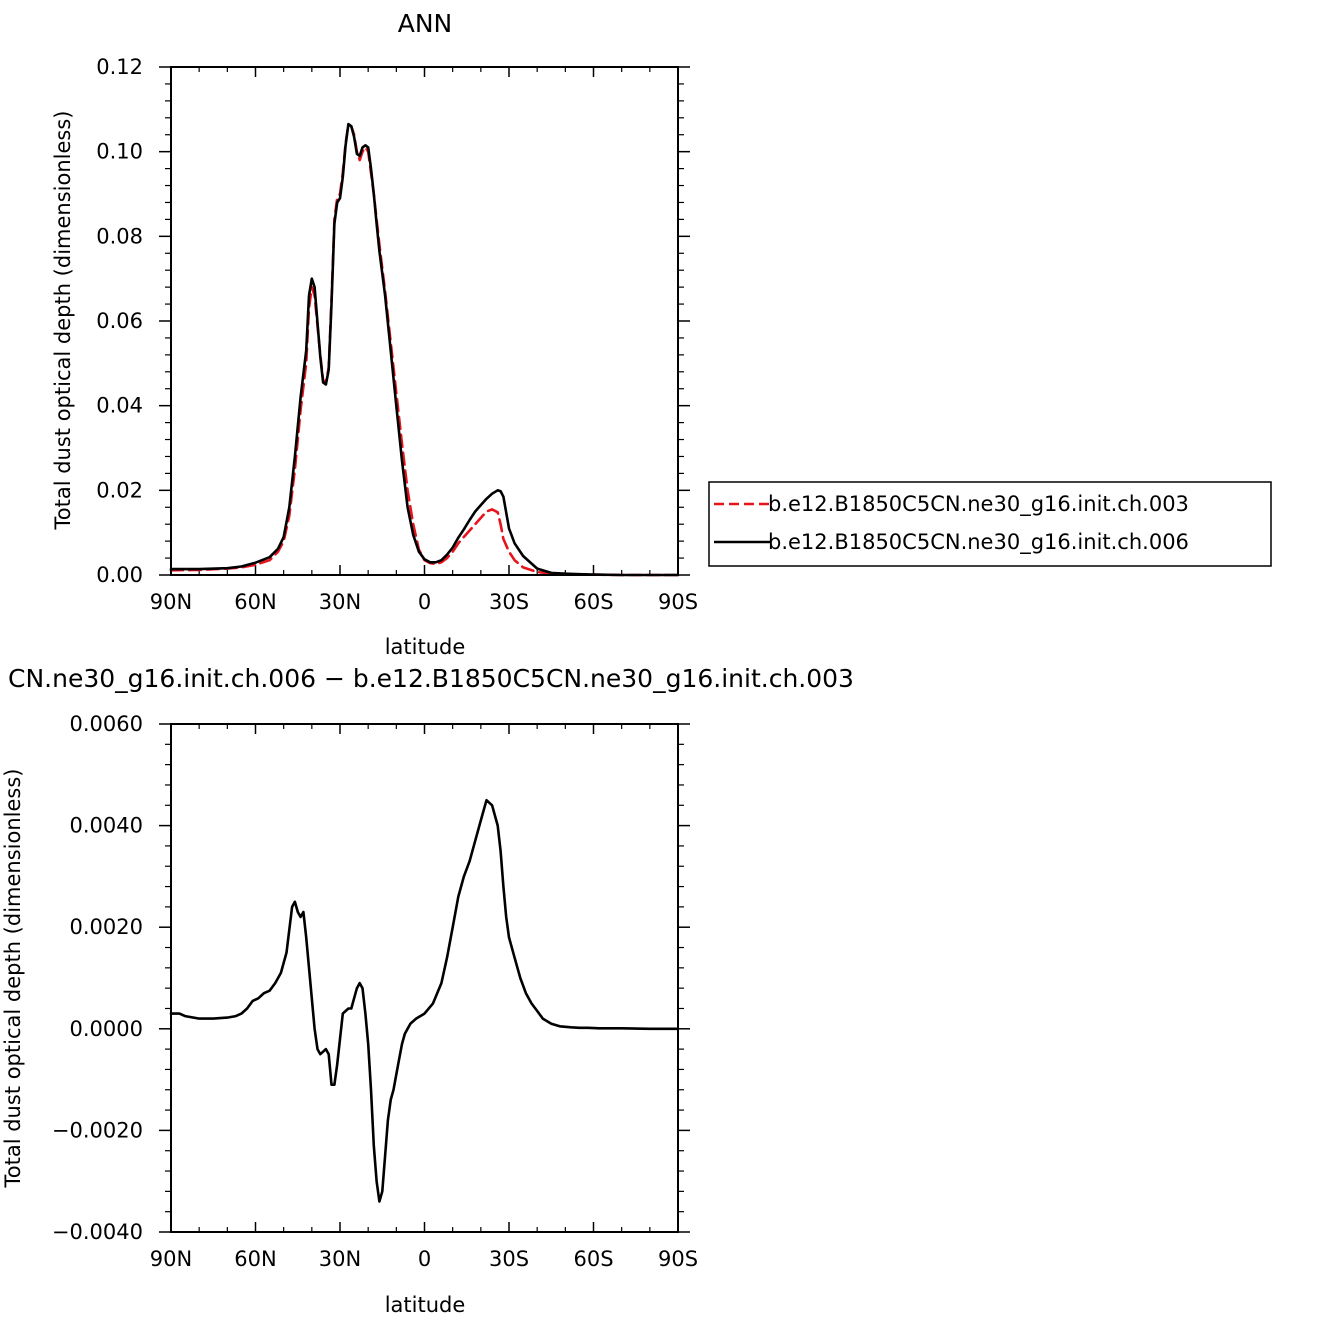 This screenshot has height=1325, width=1322. I want to click on bottom-y-tick-label: −0.0040, so click(97, 1232).